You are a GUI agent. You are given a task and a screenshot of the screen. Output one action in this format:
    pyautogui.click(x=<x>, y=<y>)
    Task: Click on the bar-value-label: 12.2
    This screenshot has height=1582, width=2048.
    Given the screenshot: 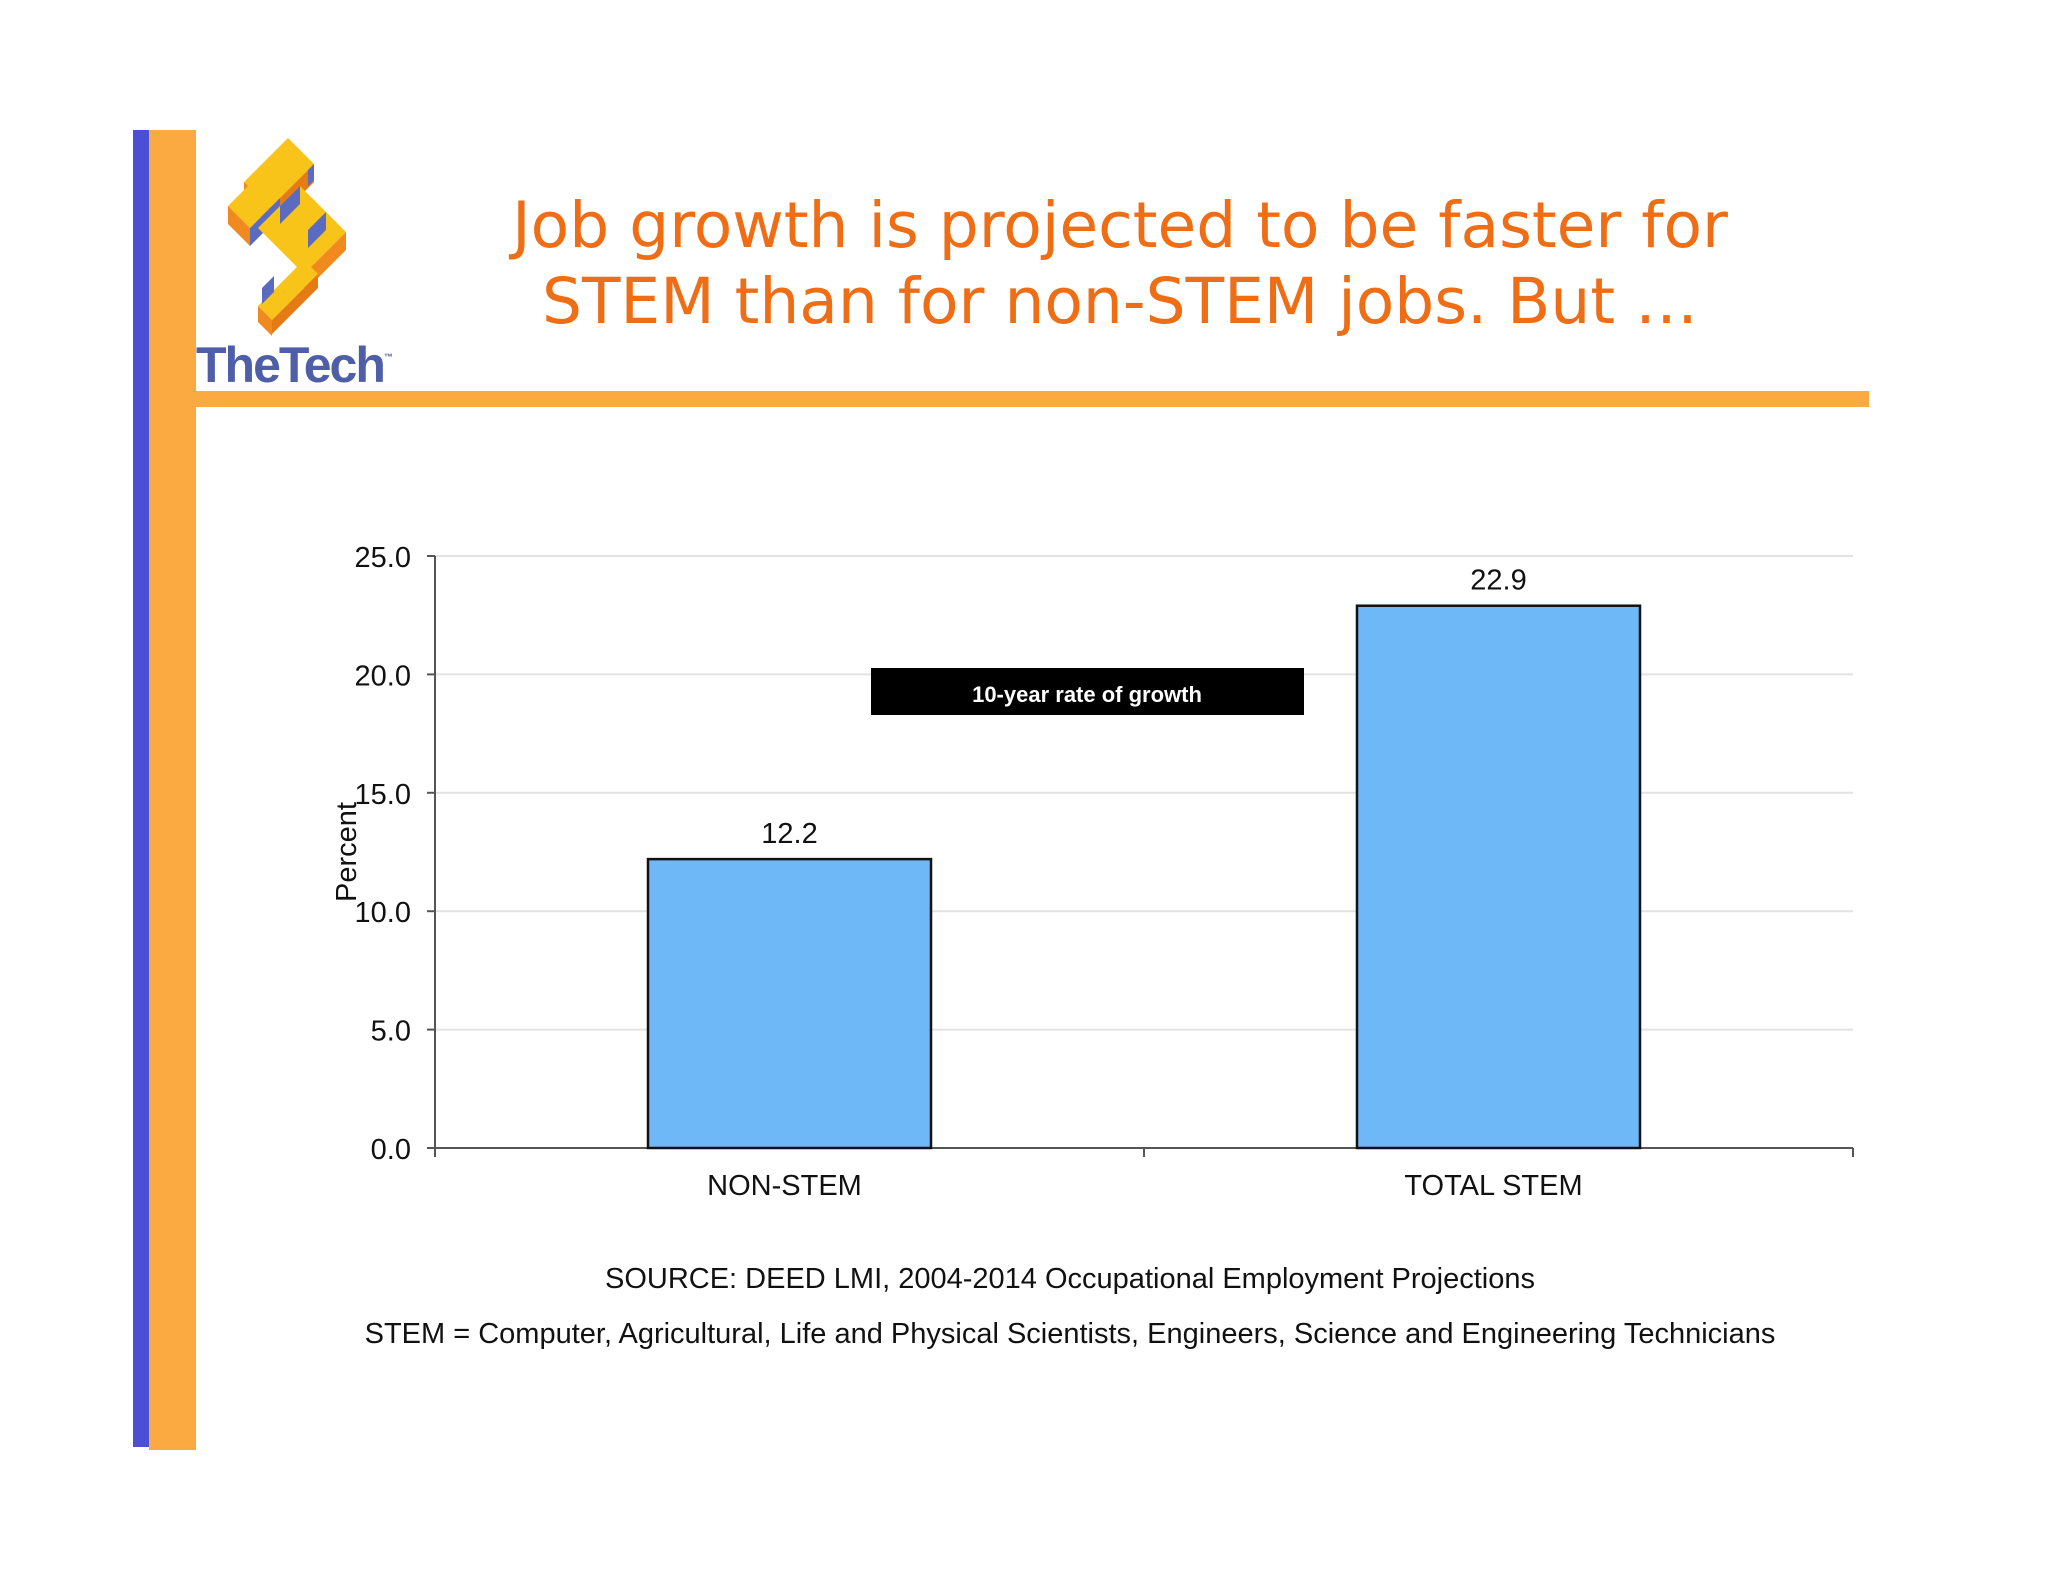 What is the action you would take?
    pyautogui.click(x=789, y=834)
    